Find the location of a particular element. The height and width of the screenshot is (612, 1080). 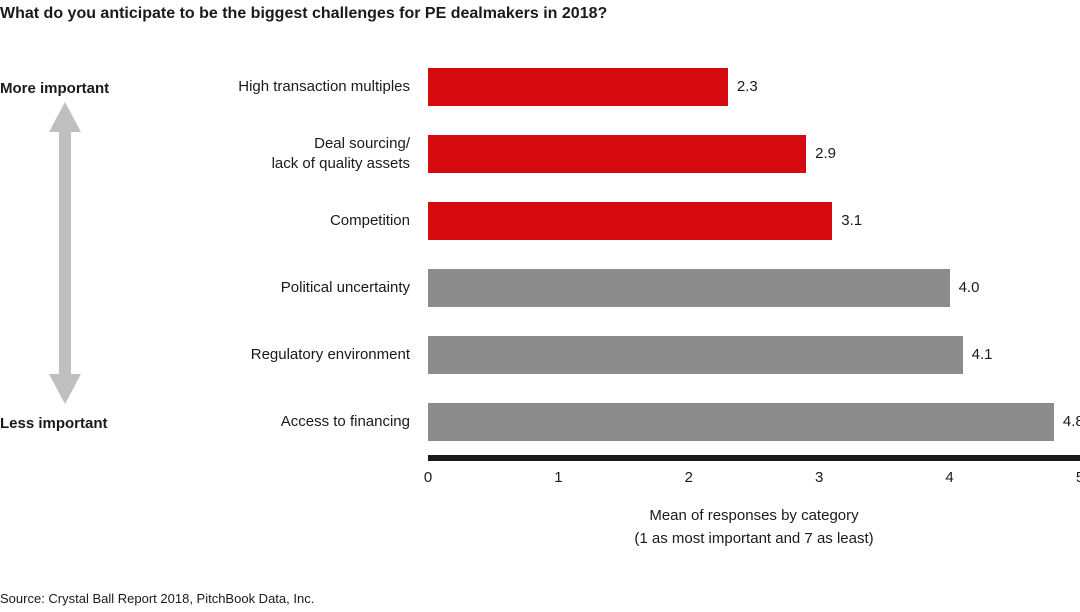

category-label: Deal sourcing/ lack of quality assets is located at coordinates (340, 153).